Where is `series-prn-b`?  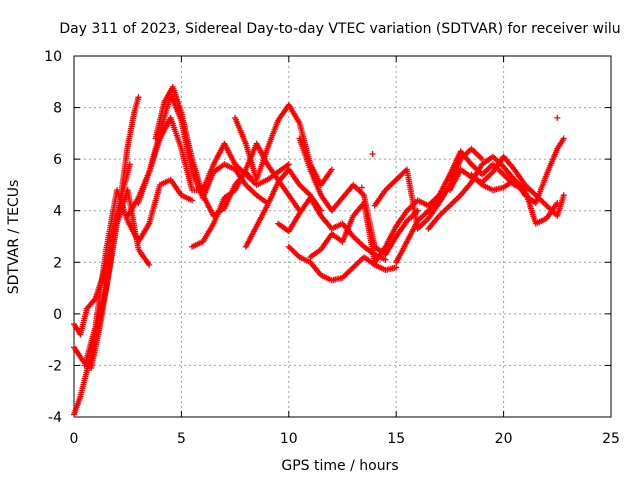 series-prn-b is located at coordinates (112, 279).